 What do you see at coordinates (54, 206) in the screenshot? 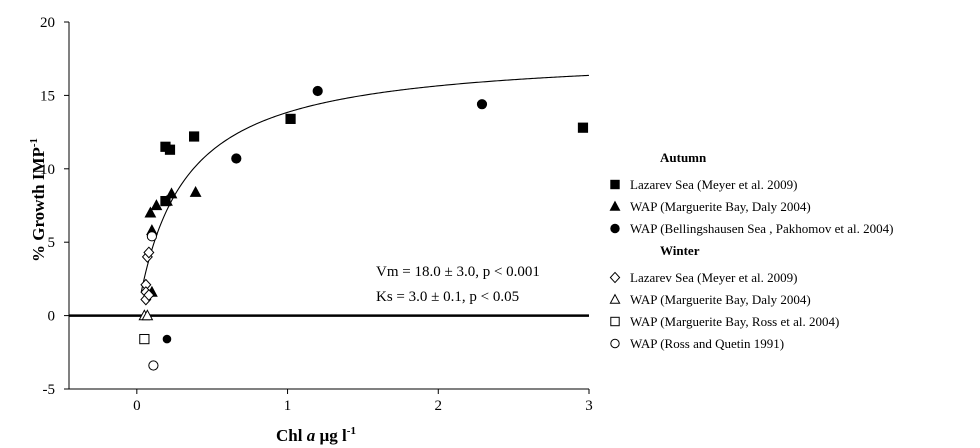
I see `y-axis-ticks: -5 0 5 10 15 20` at bounding box center [54, 206].